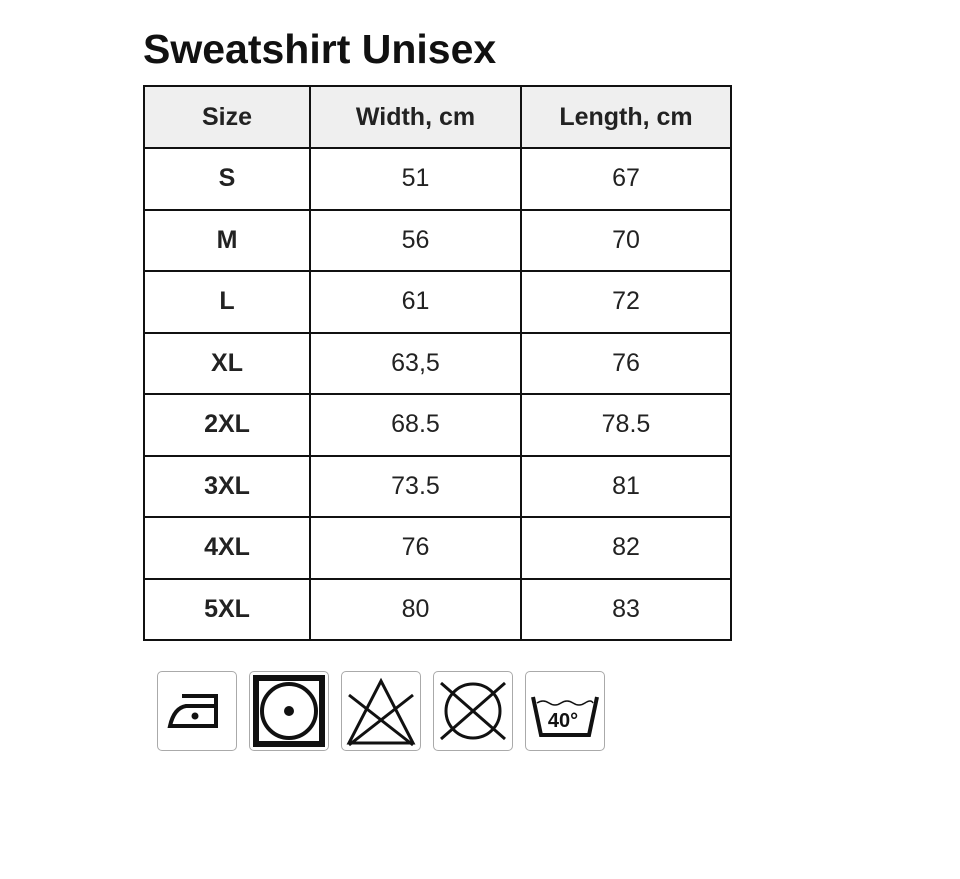 Image resolution: width=960 pixels, height=879 pixels. Describe the element at coordinates (626, 486) in the screenshot. I see `cell-length: 81` at that location.